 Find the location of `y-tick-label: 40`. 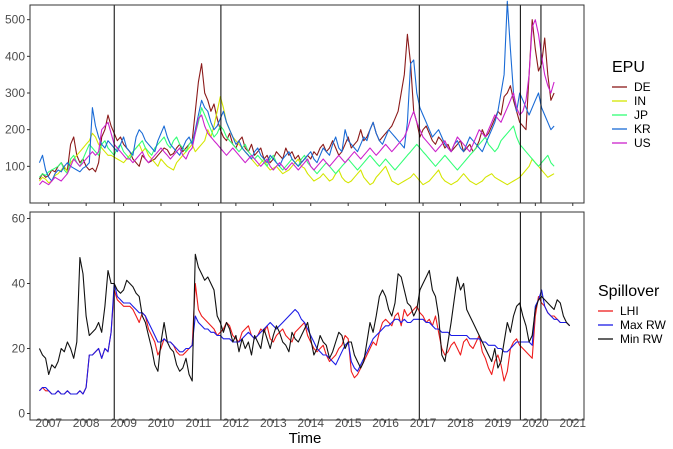

y-tick-label: 40 is located at coordinates (19, 284).